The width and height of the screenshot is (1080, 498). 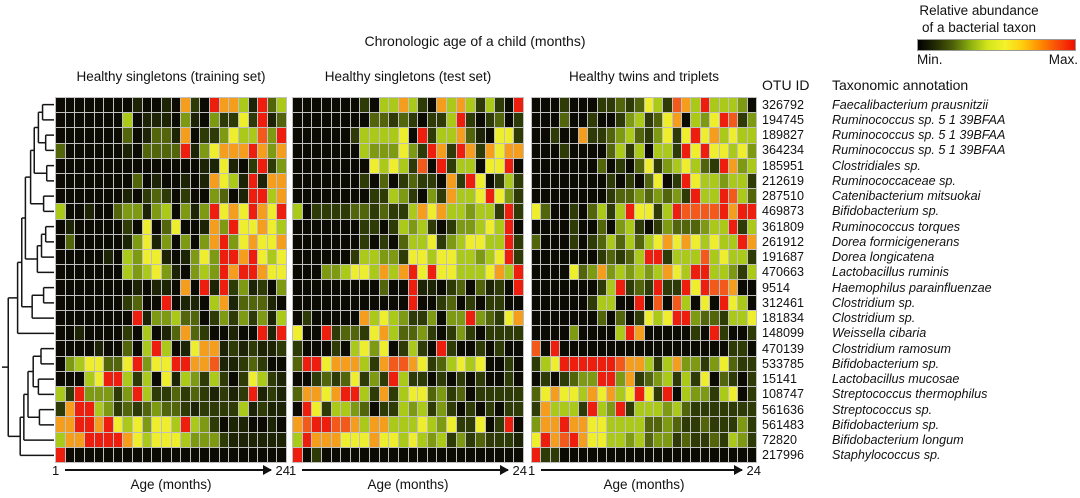 What do you see at coordinates (783, 455) in the screenshot?
I see `otu-id: 217996` at bounding box center [783, 455].